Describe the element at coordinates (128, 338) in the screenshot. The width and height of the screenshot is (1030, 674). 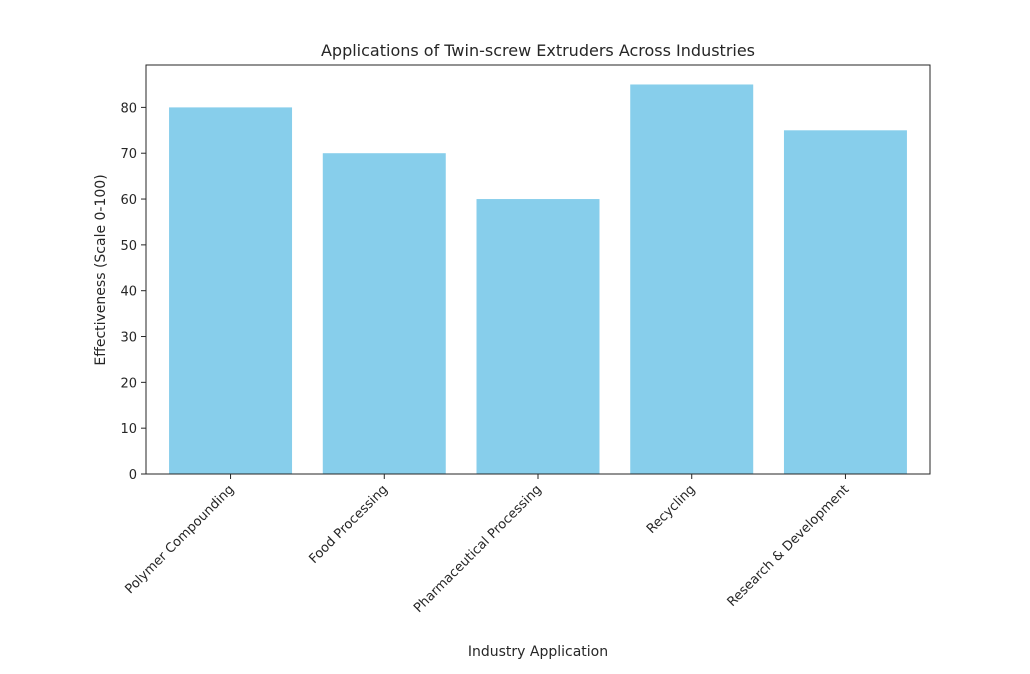
I see `y-tick-label: 30` at that location.